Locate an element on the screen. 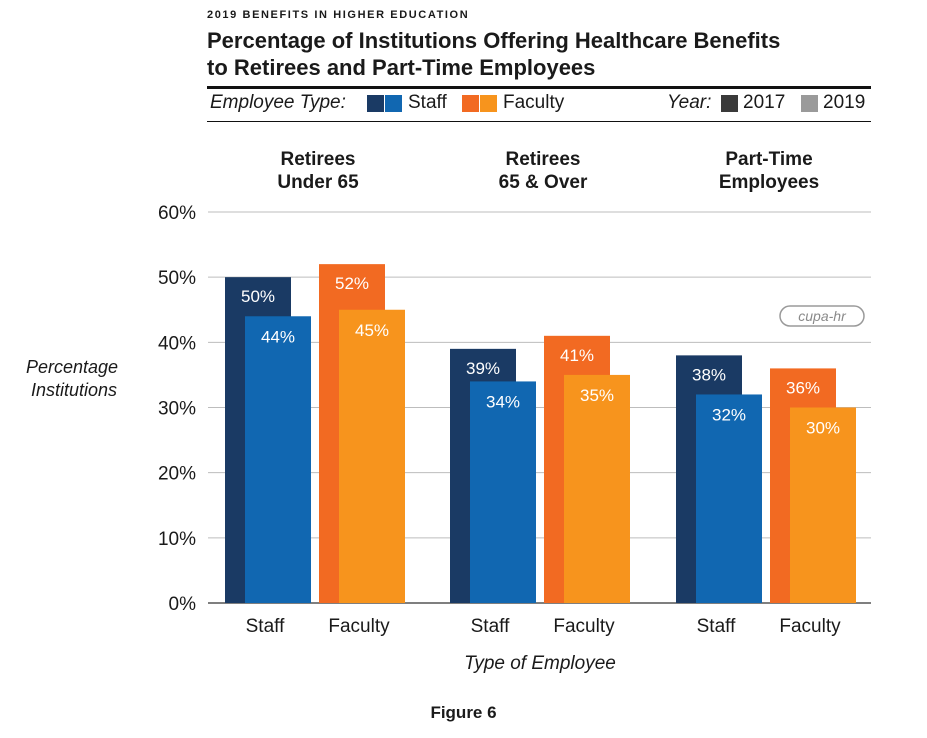 This screenshot has width=927, height=738. data-label-2-faculty-2017: 36% is located at coordinates (803, 387).